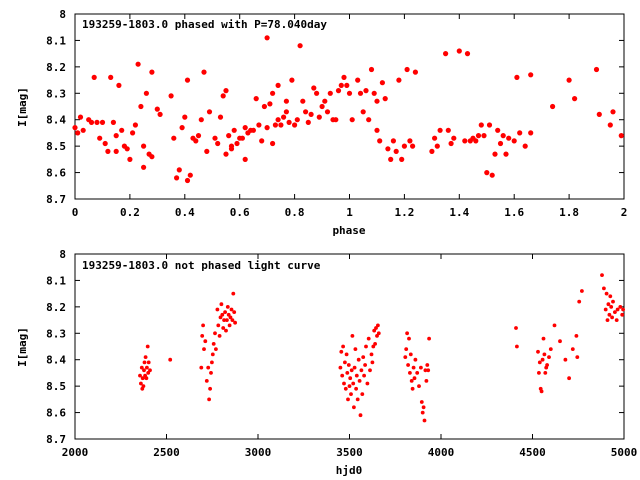 The image size is (640, 480). I want to click on phased-y-tick-label: 8.2, so click(56, 67).